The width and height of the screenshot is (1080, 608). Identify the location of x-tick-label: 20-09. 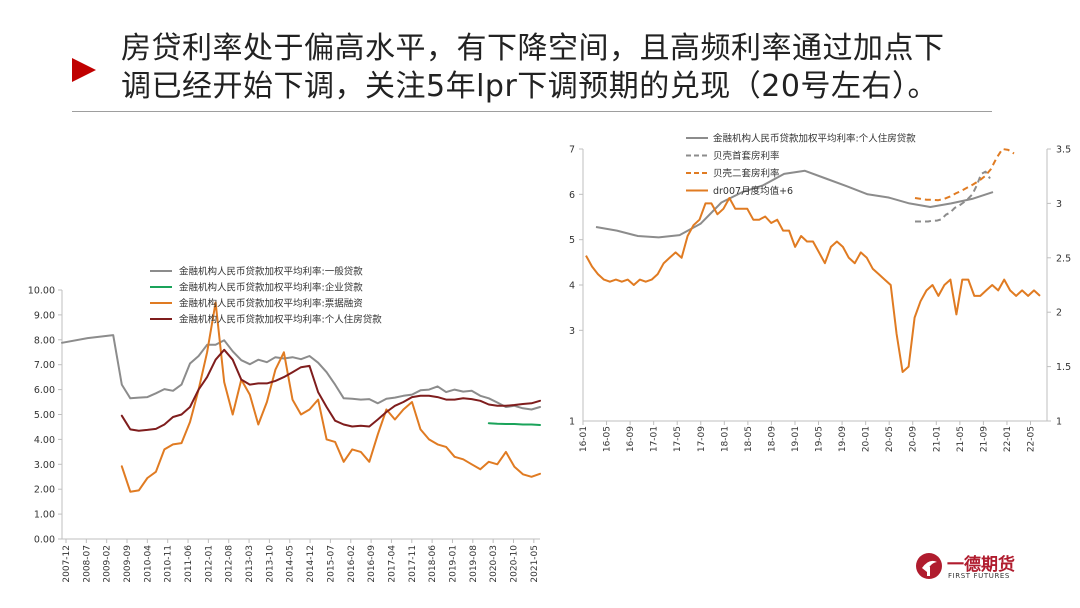
(914, 439).